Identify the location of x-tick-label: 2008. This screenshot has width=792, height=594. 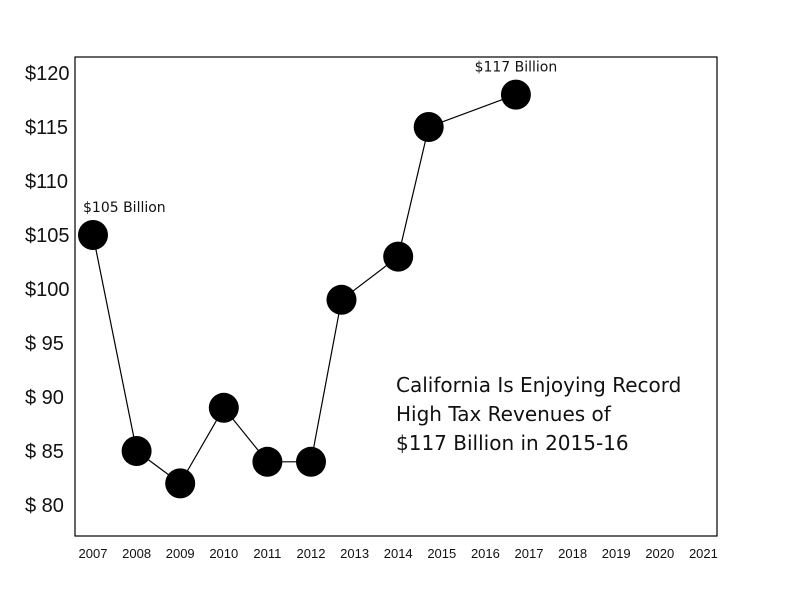
(136, 553).